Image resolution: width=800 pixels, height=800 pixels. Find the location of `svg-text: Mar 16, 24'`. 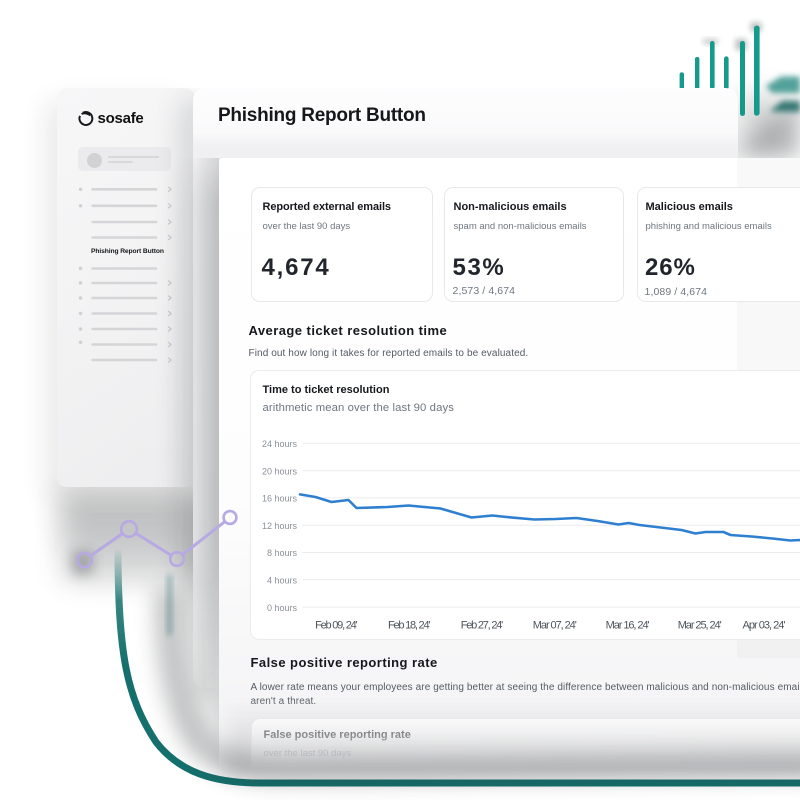

svg-text: Mar 16, 24' is located at coordinates (627, 626).